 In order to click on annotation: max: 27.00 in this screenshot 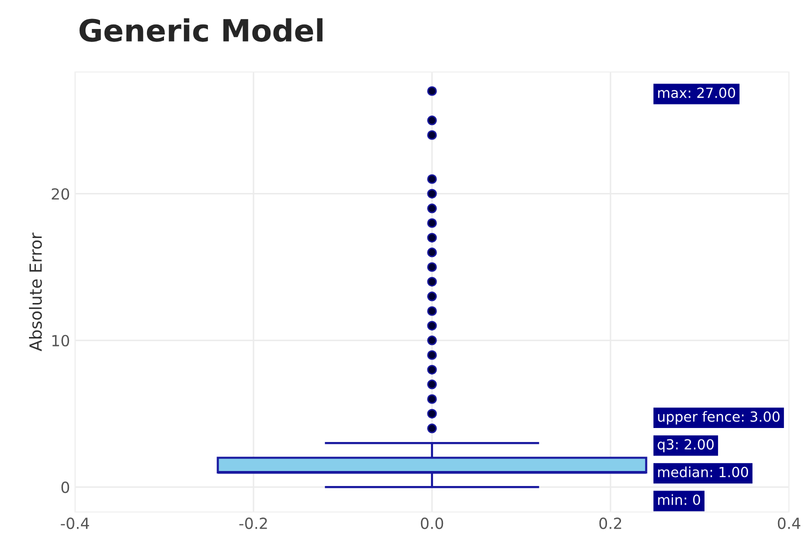, I will do `click(697, 93)`.